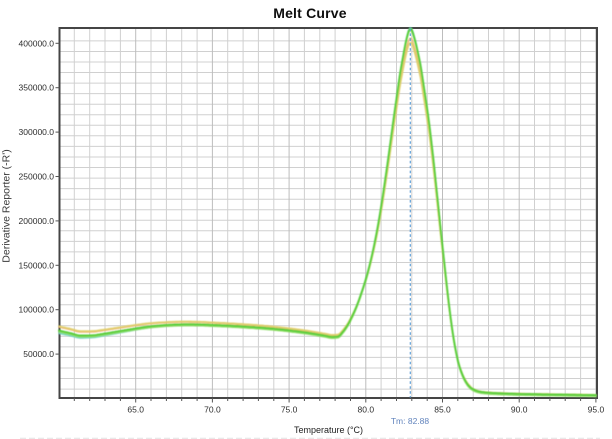 The height and width of the screenshot is (439, 612). I want to click on svg-text: 80.0, so click(366, 410).